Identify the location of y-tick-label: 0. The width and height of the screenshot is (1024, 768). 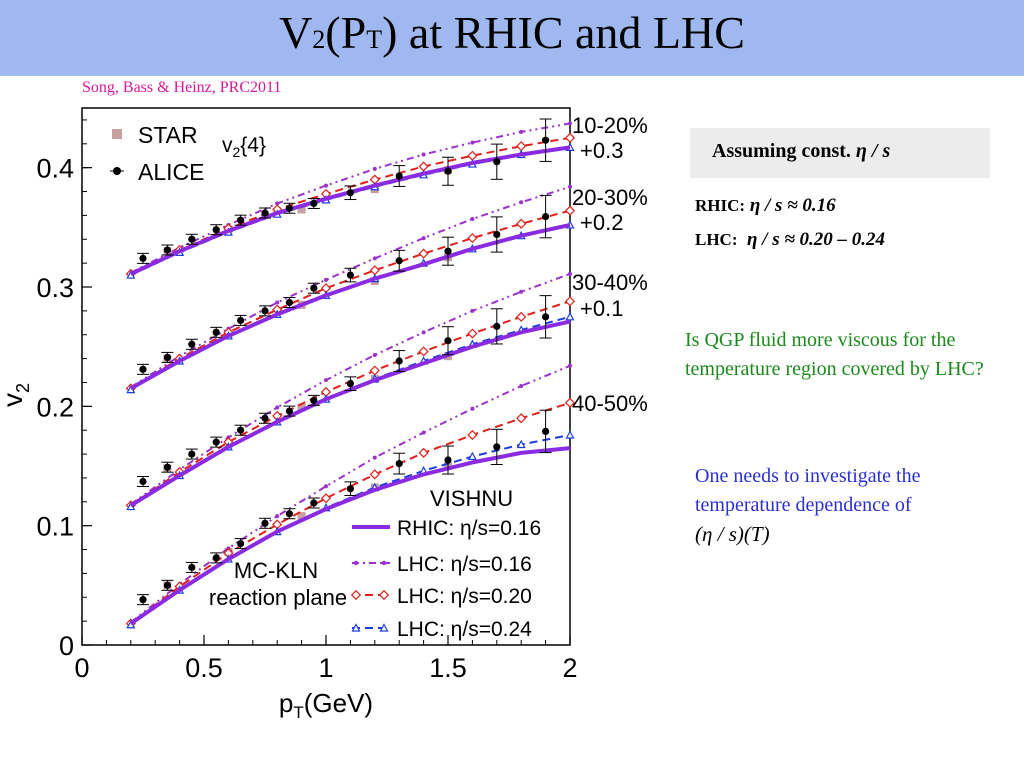
(66, 646).